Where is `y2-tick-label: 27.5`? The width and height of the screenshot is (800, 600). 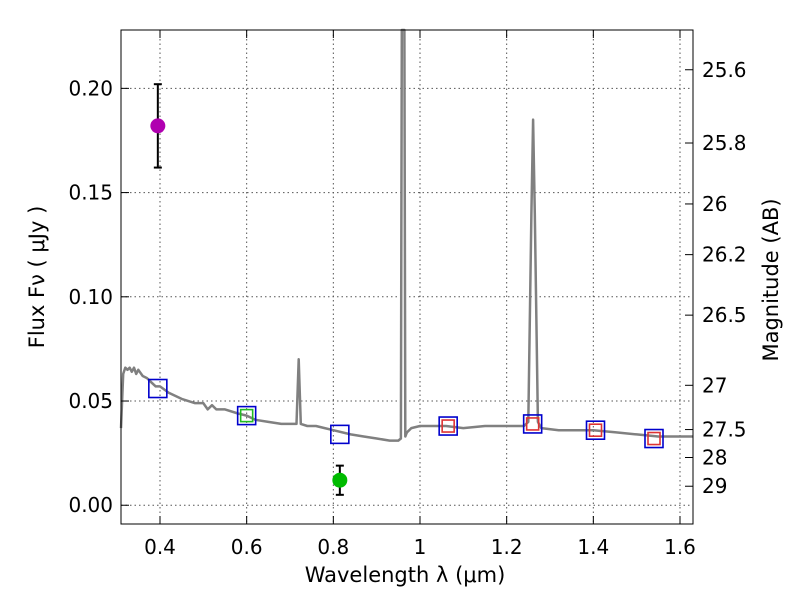 y2-tick-label: 27.5 is located at coordinates (724, 430).